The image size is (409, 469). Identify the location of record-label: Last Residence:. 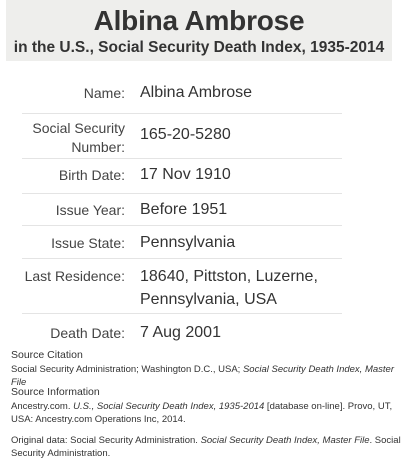
(74, 276).